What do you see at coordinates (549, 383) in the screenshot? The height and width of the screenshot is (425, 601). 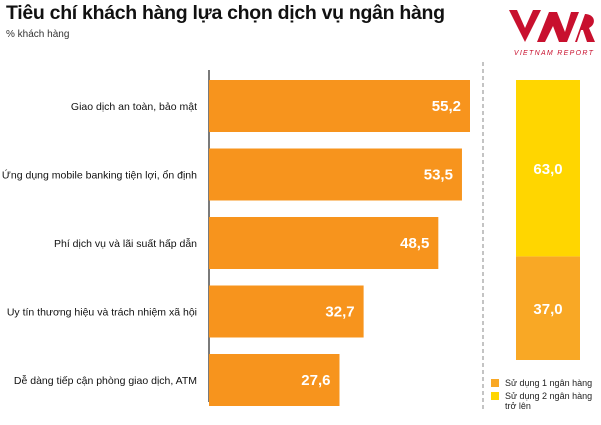 I see `legend-label-one-bank: Sử dụng 1 ngân hàng` at bounding box center [549, 383].